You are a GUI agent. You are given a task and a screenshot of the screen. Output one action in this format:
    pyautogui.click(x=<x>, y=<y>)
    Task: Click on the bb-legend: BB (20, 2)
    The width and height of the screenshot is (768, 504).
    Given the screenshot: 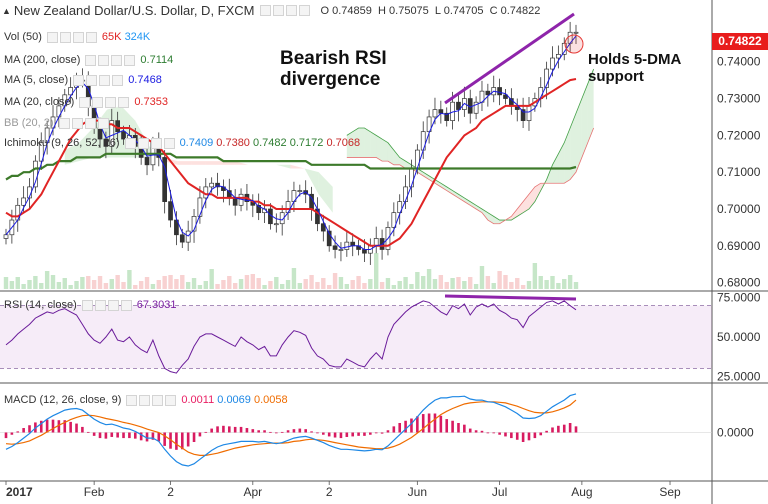 What is the action you would take?
    pyautogui.click(x=59, y=123)
    